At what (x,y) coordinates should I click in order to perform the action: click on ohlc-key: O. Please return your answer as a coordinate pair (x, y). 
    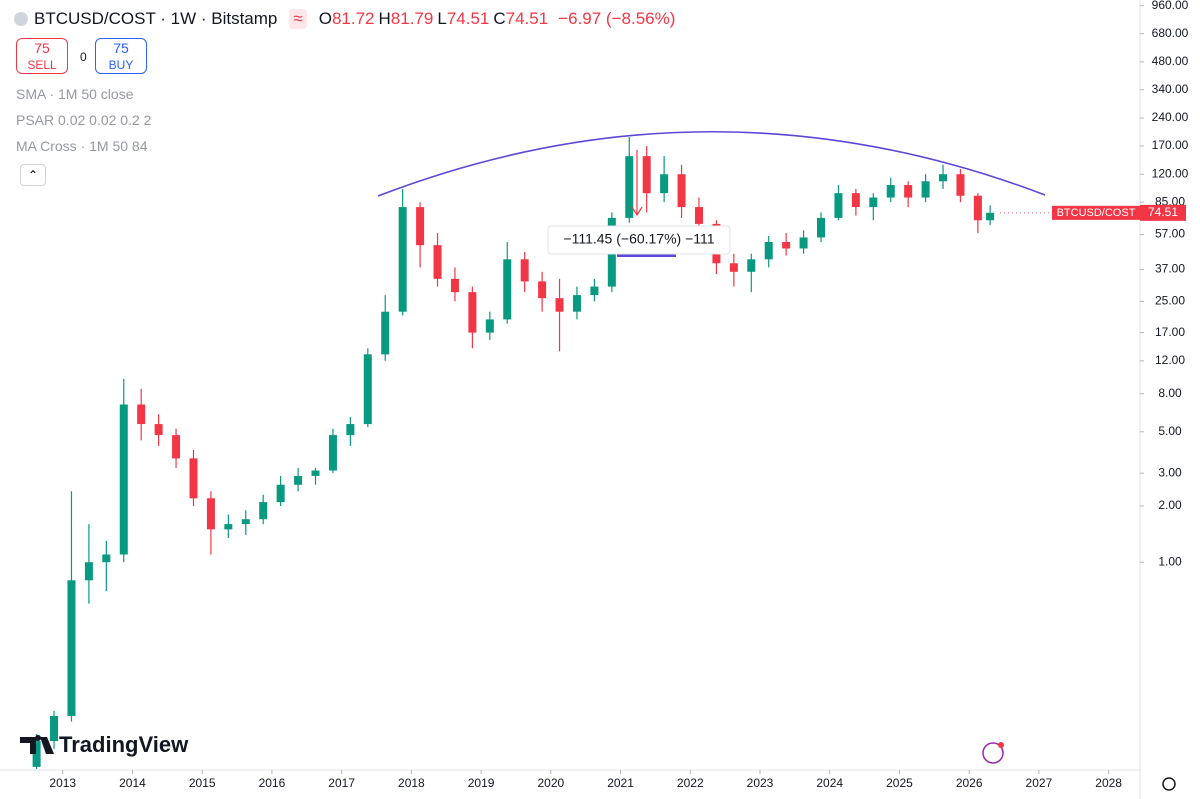
    Looking at the image, I should click on (325, 18).